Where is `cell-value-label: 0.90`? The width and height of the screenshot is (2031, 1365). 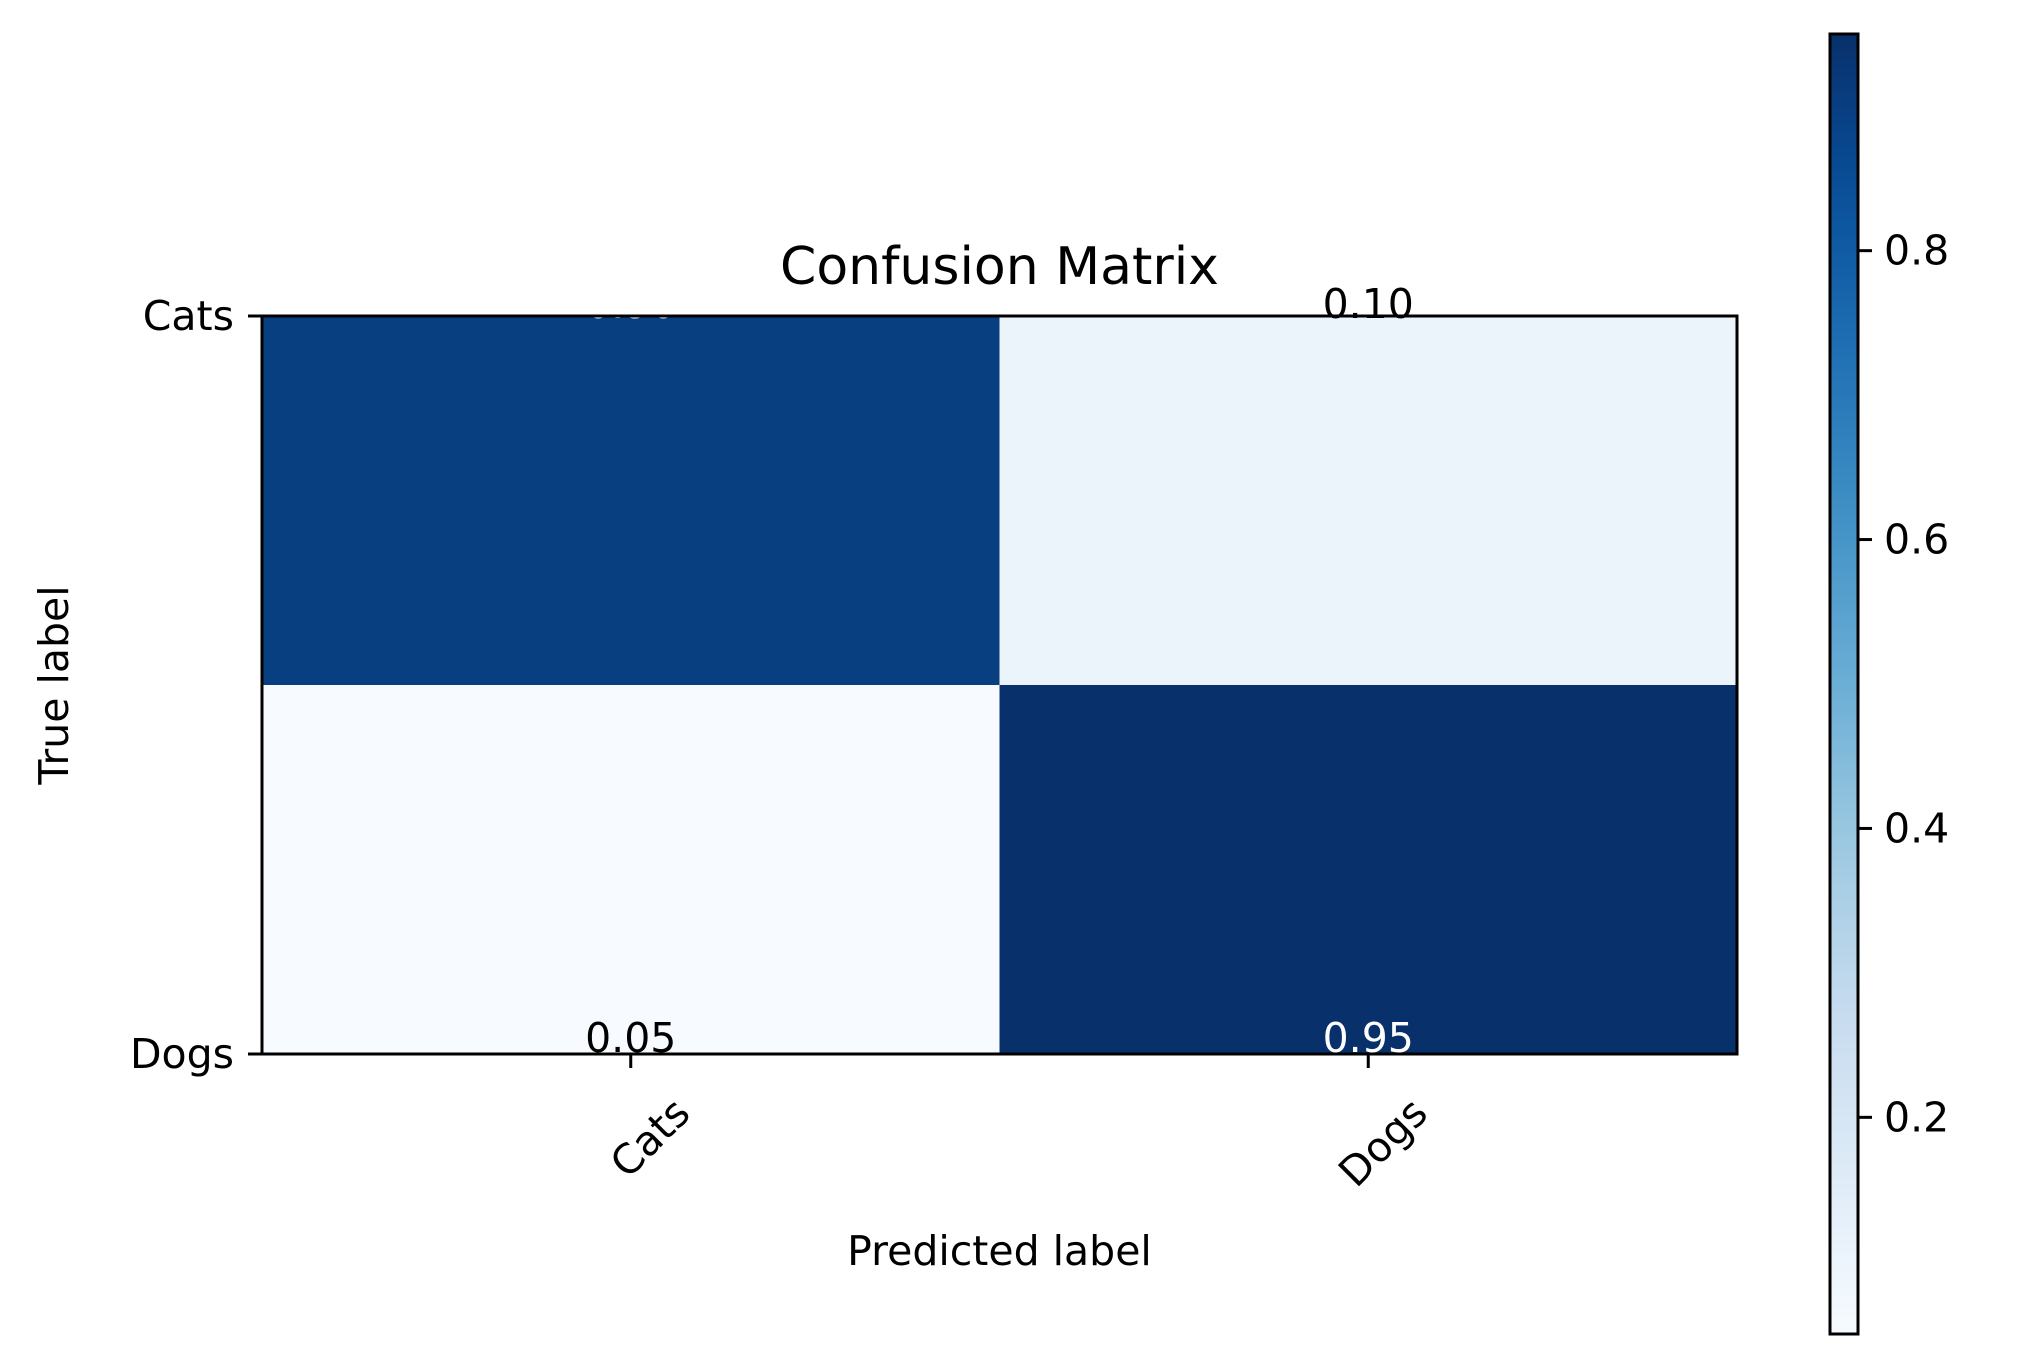
cell-value-label: 0.90 is located at coordinates (630, 304).